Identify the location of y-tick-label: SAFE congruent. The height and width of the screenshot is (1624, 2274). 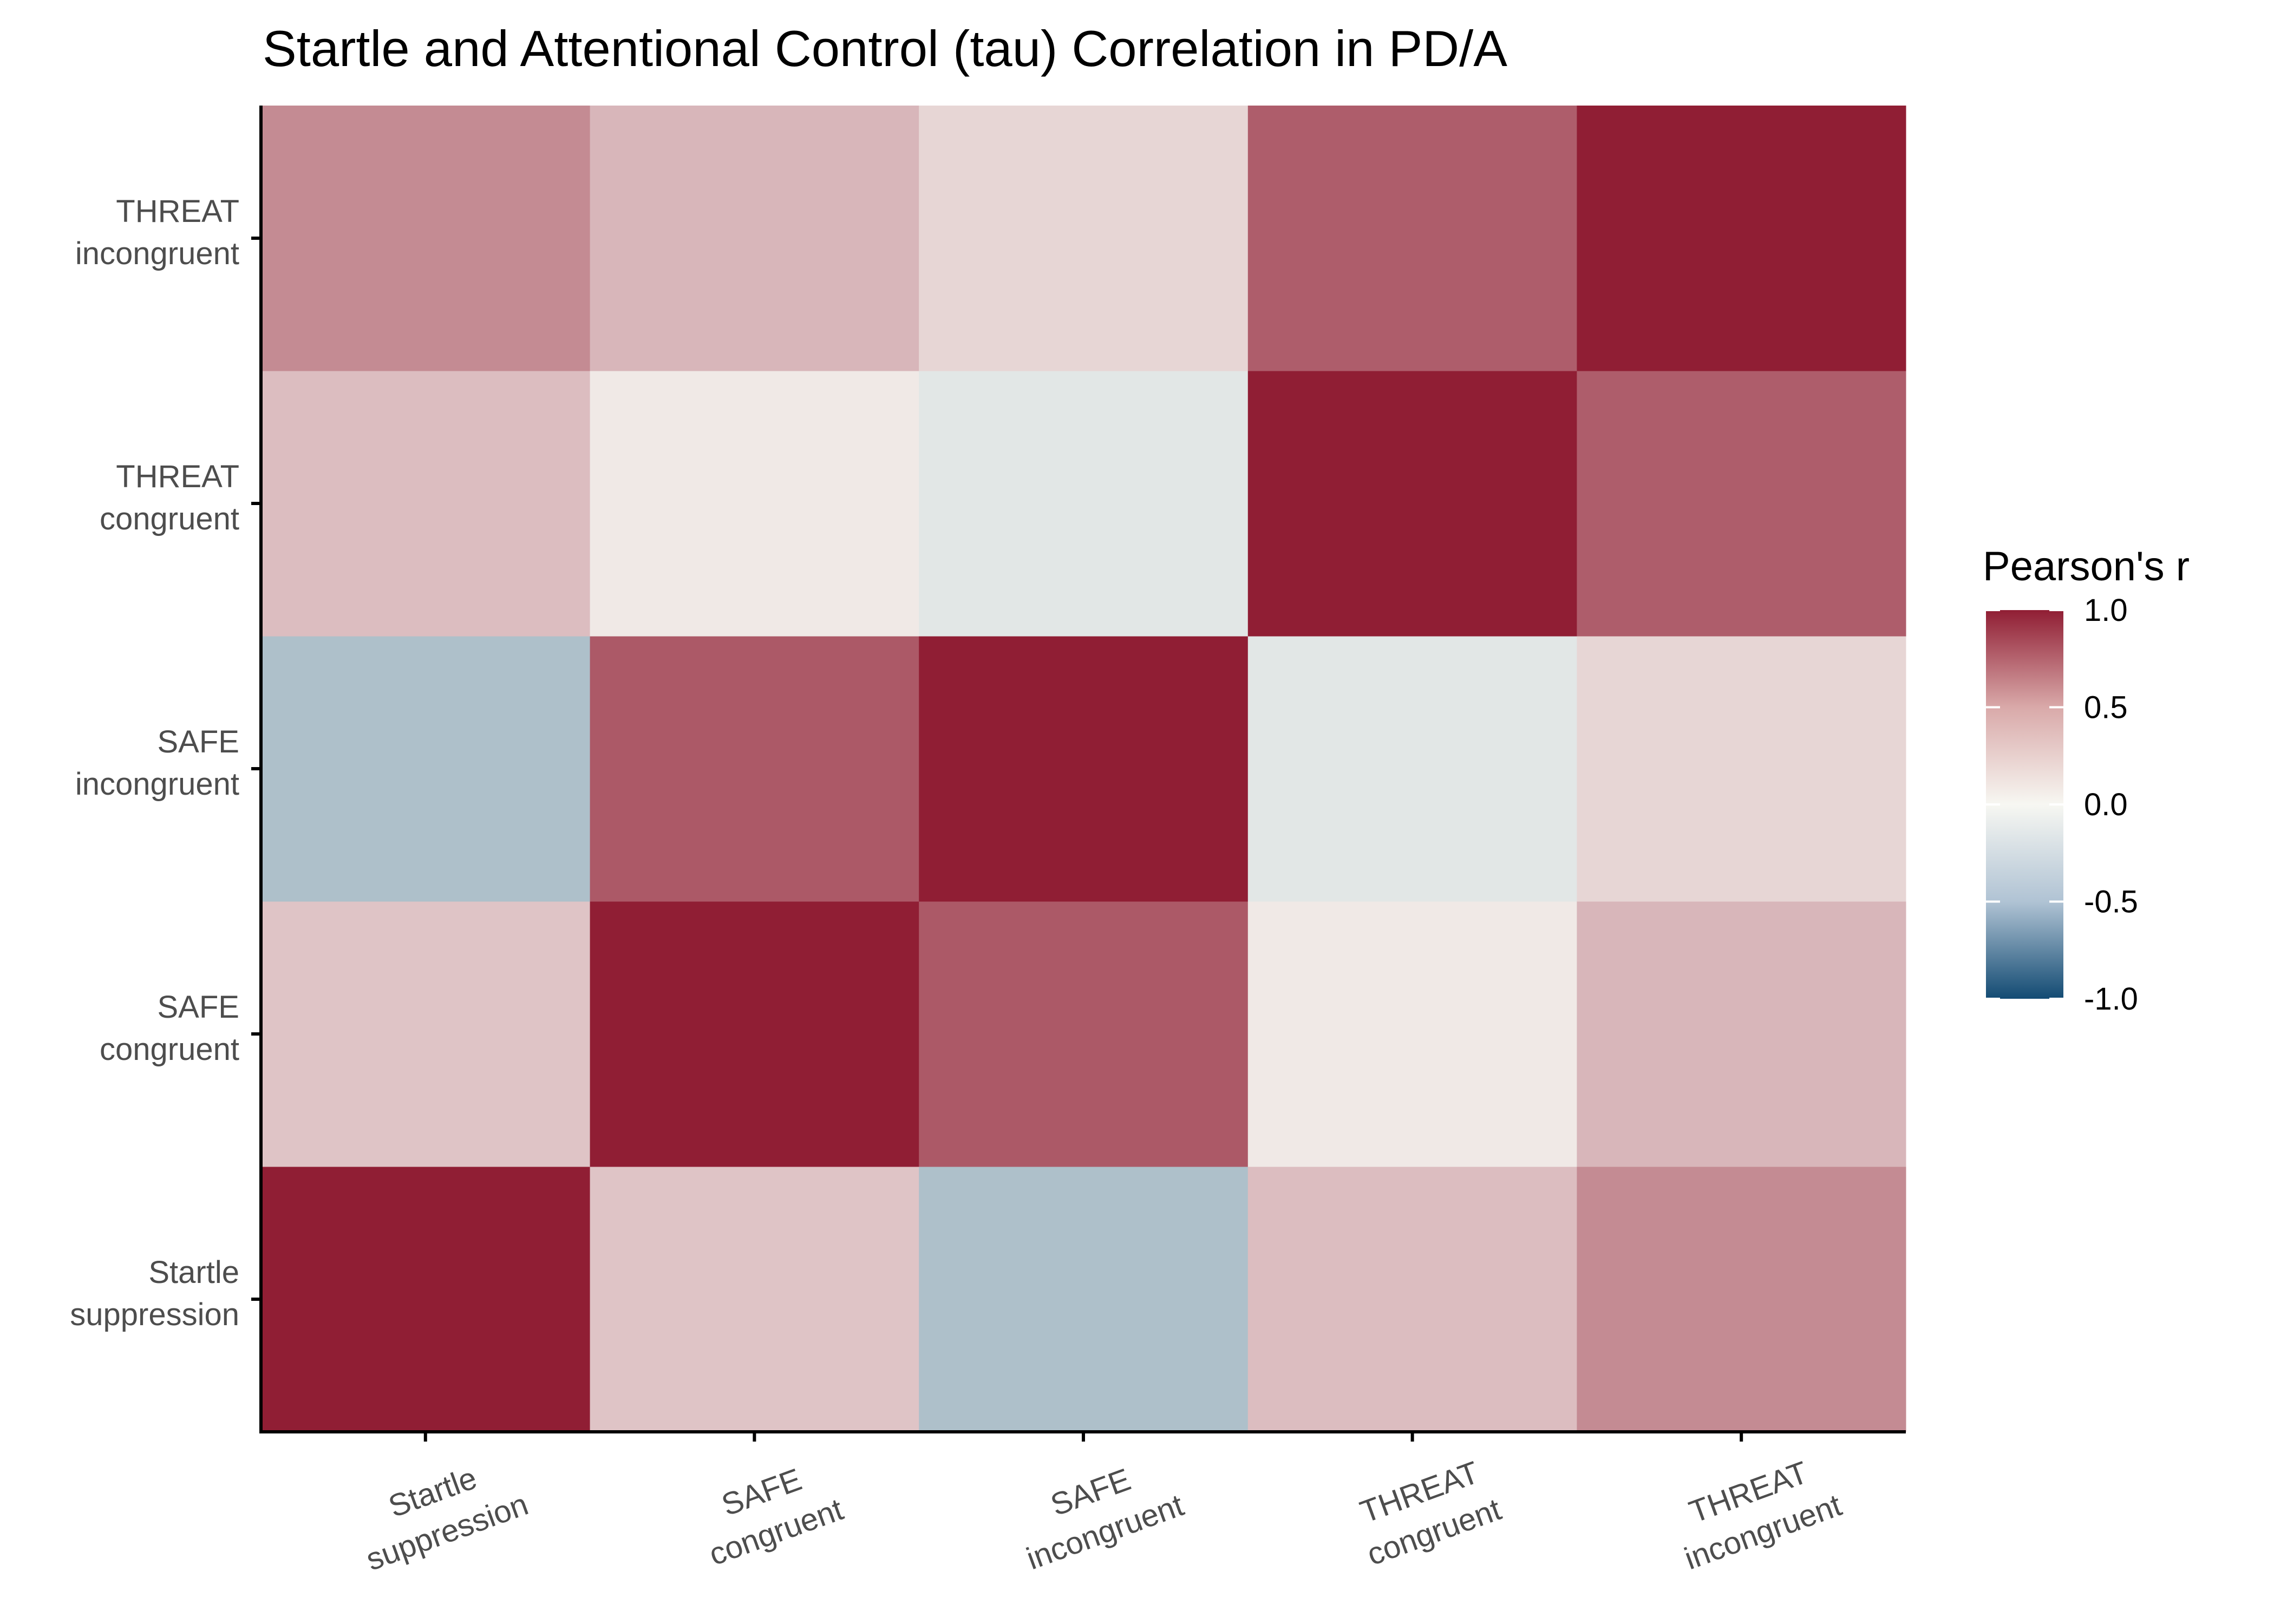
(170, 1028).